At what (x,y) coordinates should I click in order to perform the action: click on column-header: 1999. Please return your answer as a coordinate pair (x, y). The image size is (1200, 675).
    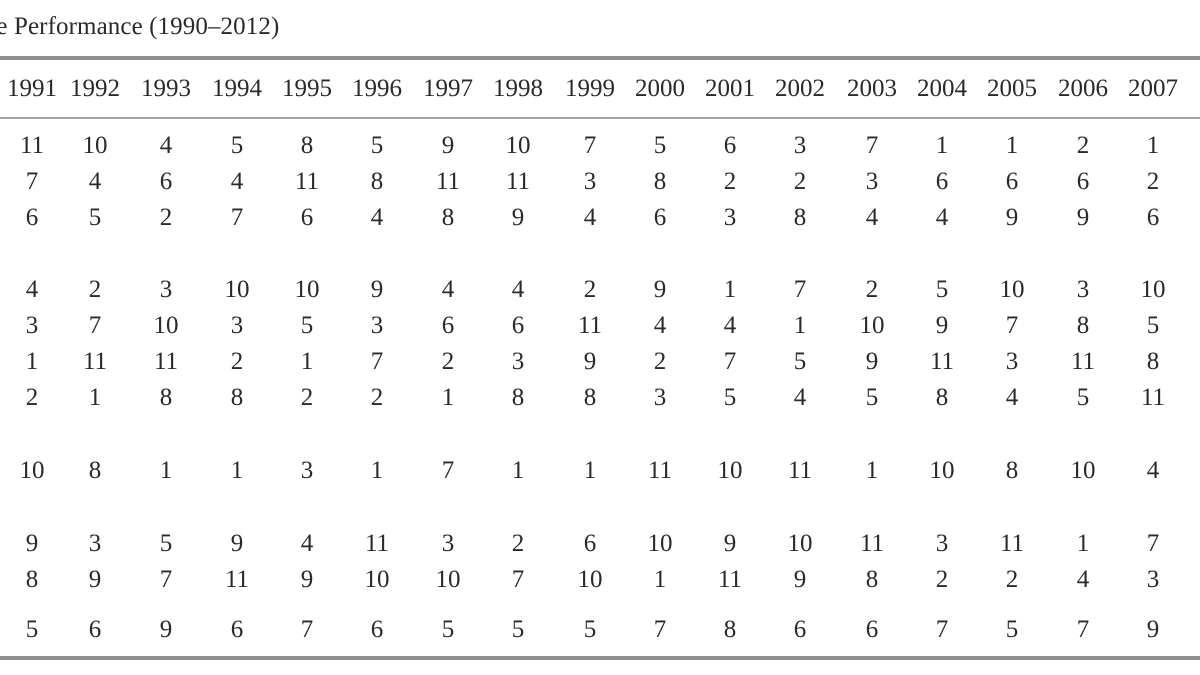
    Looking at the image, I should click on (590, 88).